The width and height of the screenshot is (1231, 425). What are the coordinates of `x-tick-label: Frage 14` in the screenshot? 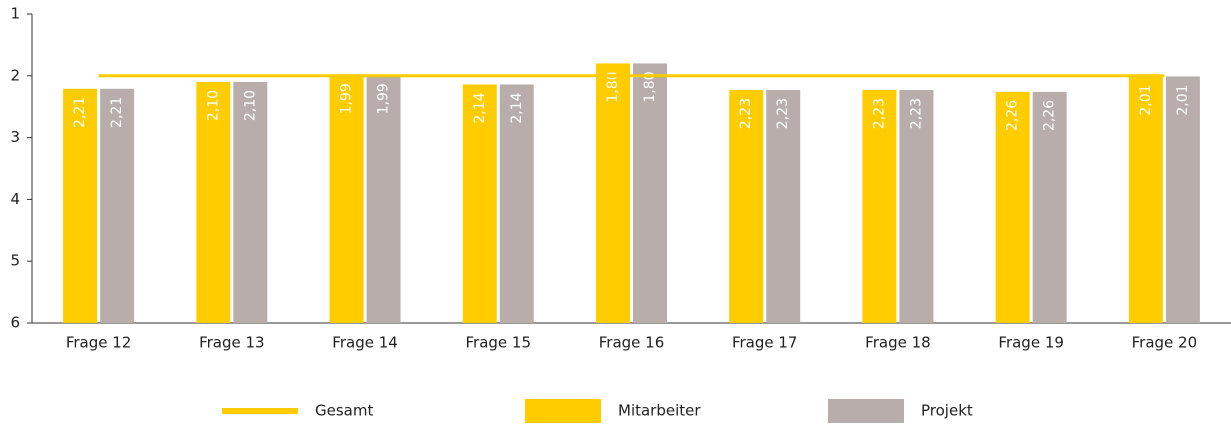 It's located at (365, 343).